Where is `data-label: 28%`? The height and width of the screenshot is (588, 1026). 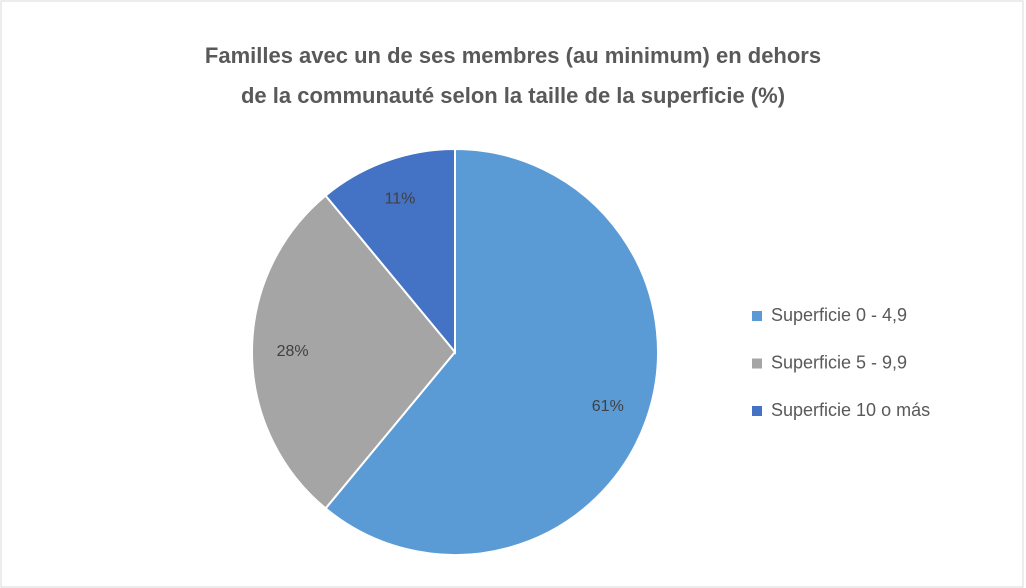
data-label: 28% is located at coordinates (293, 351).